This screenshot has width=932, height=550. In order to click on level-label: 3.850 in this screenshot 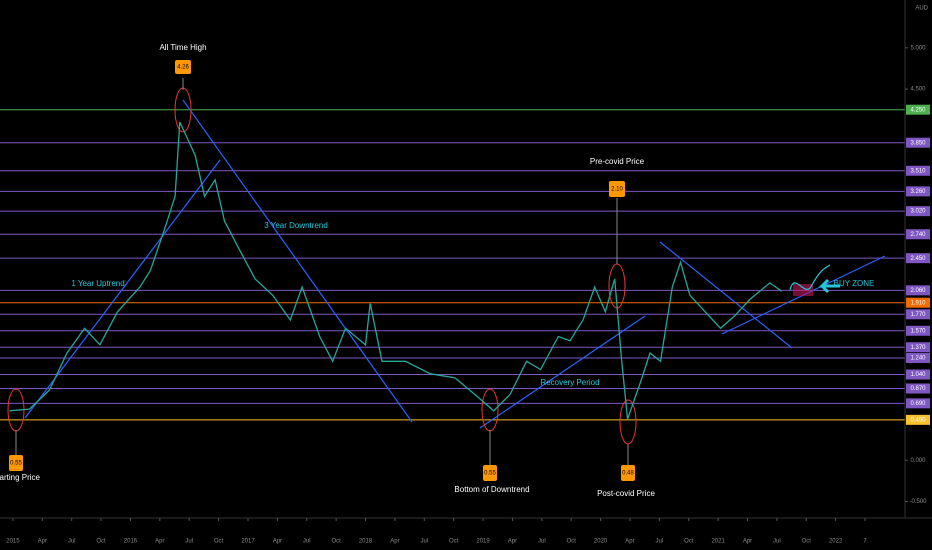, I will do `click(918, 143)`.